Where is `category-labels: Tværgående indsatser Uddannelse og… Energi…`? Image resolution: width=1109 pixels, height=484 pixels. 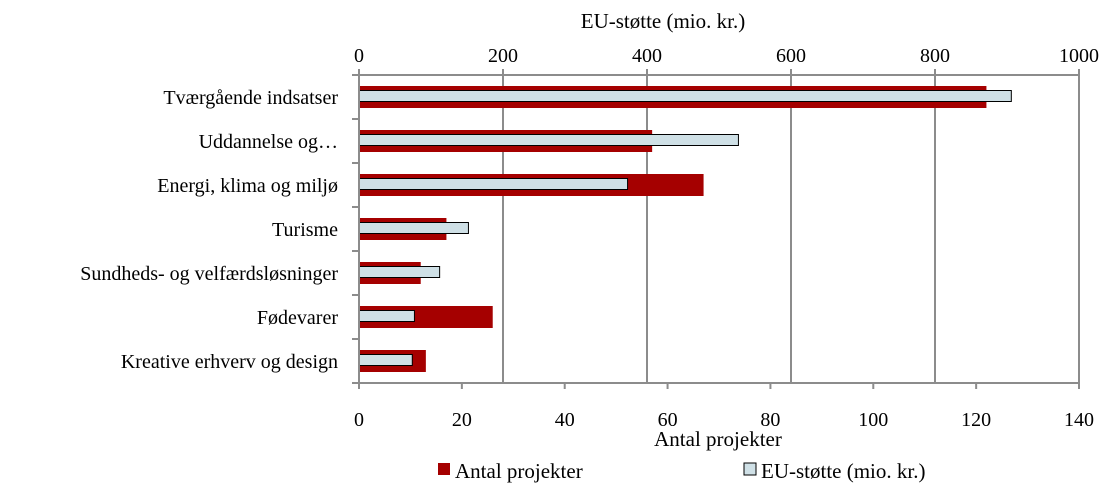
category-labels: Tværgående indsatser Uddannelse og… Energi… is located at coordinates (209, 230).